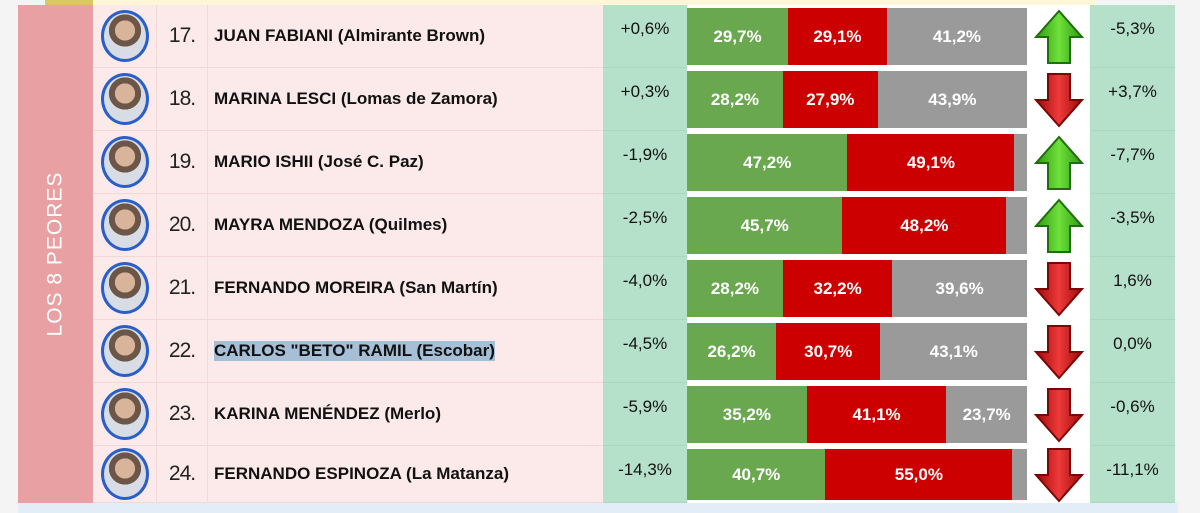  Describe the element at coordinates (956, 36) in the screenshot. I see `bar-segment-neutral: 41,2%` at that location.